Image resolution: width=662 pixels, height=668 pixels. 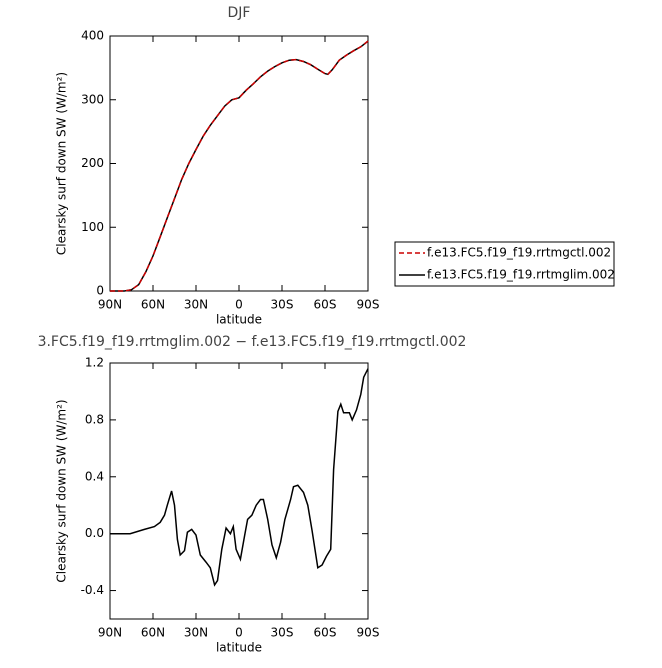 What do you see at coordinates (521, 275) in the screenshot?
I see `legend-label: f.e13.FC5.f19_f19.rrtmglim.002` at bounding box center [521, 275].